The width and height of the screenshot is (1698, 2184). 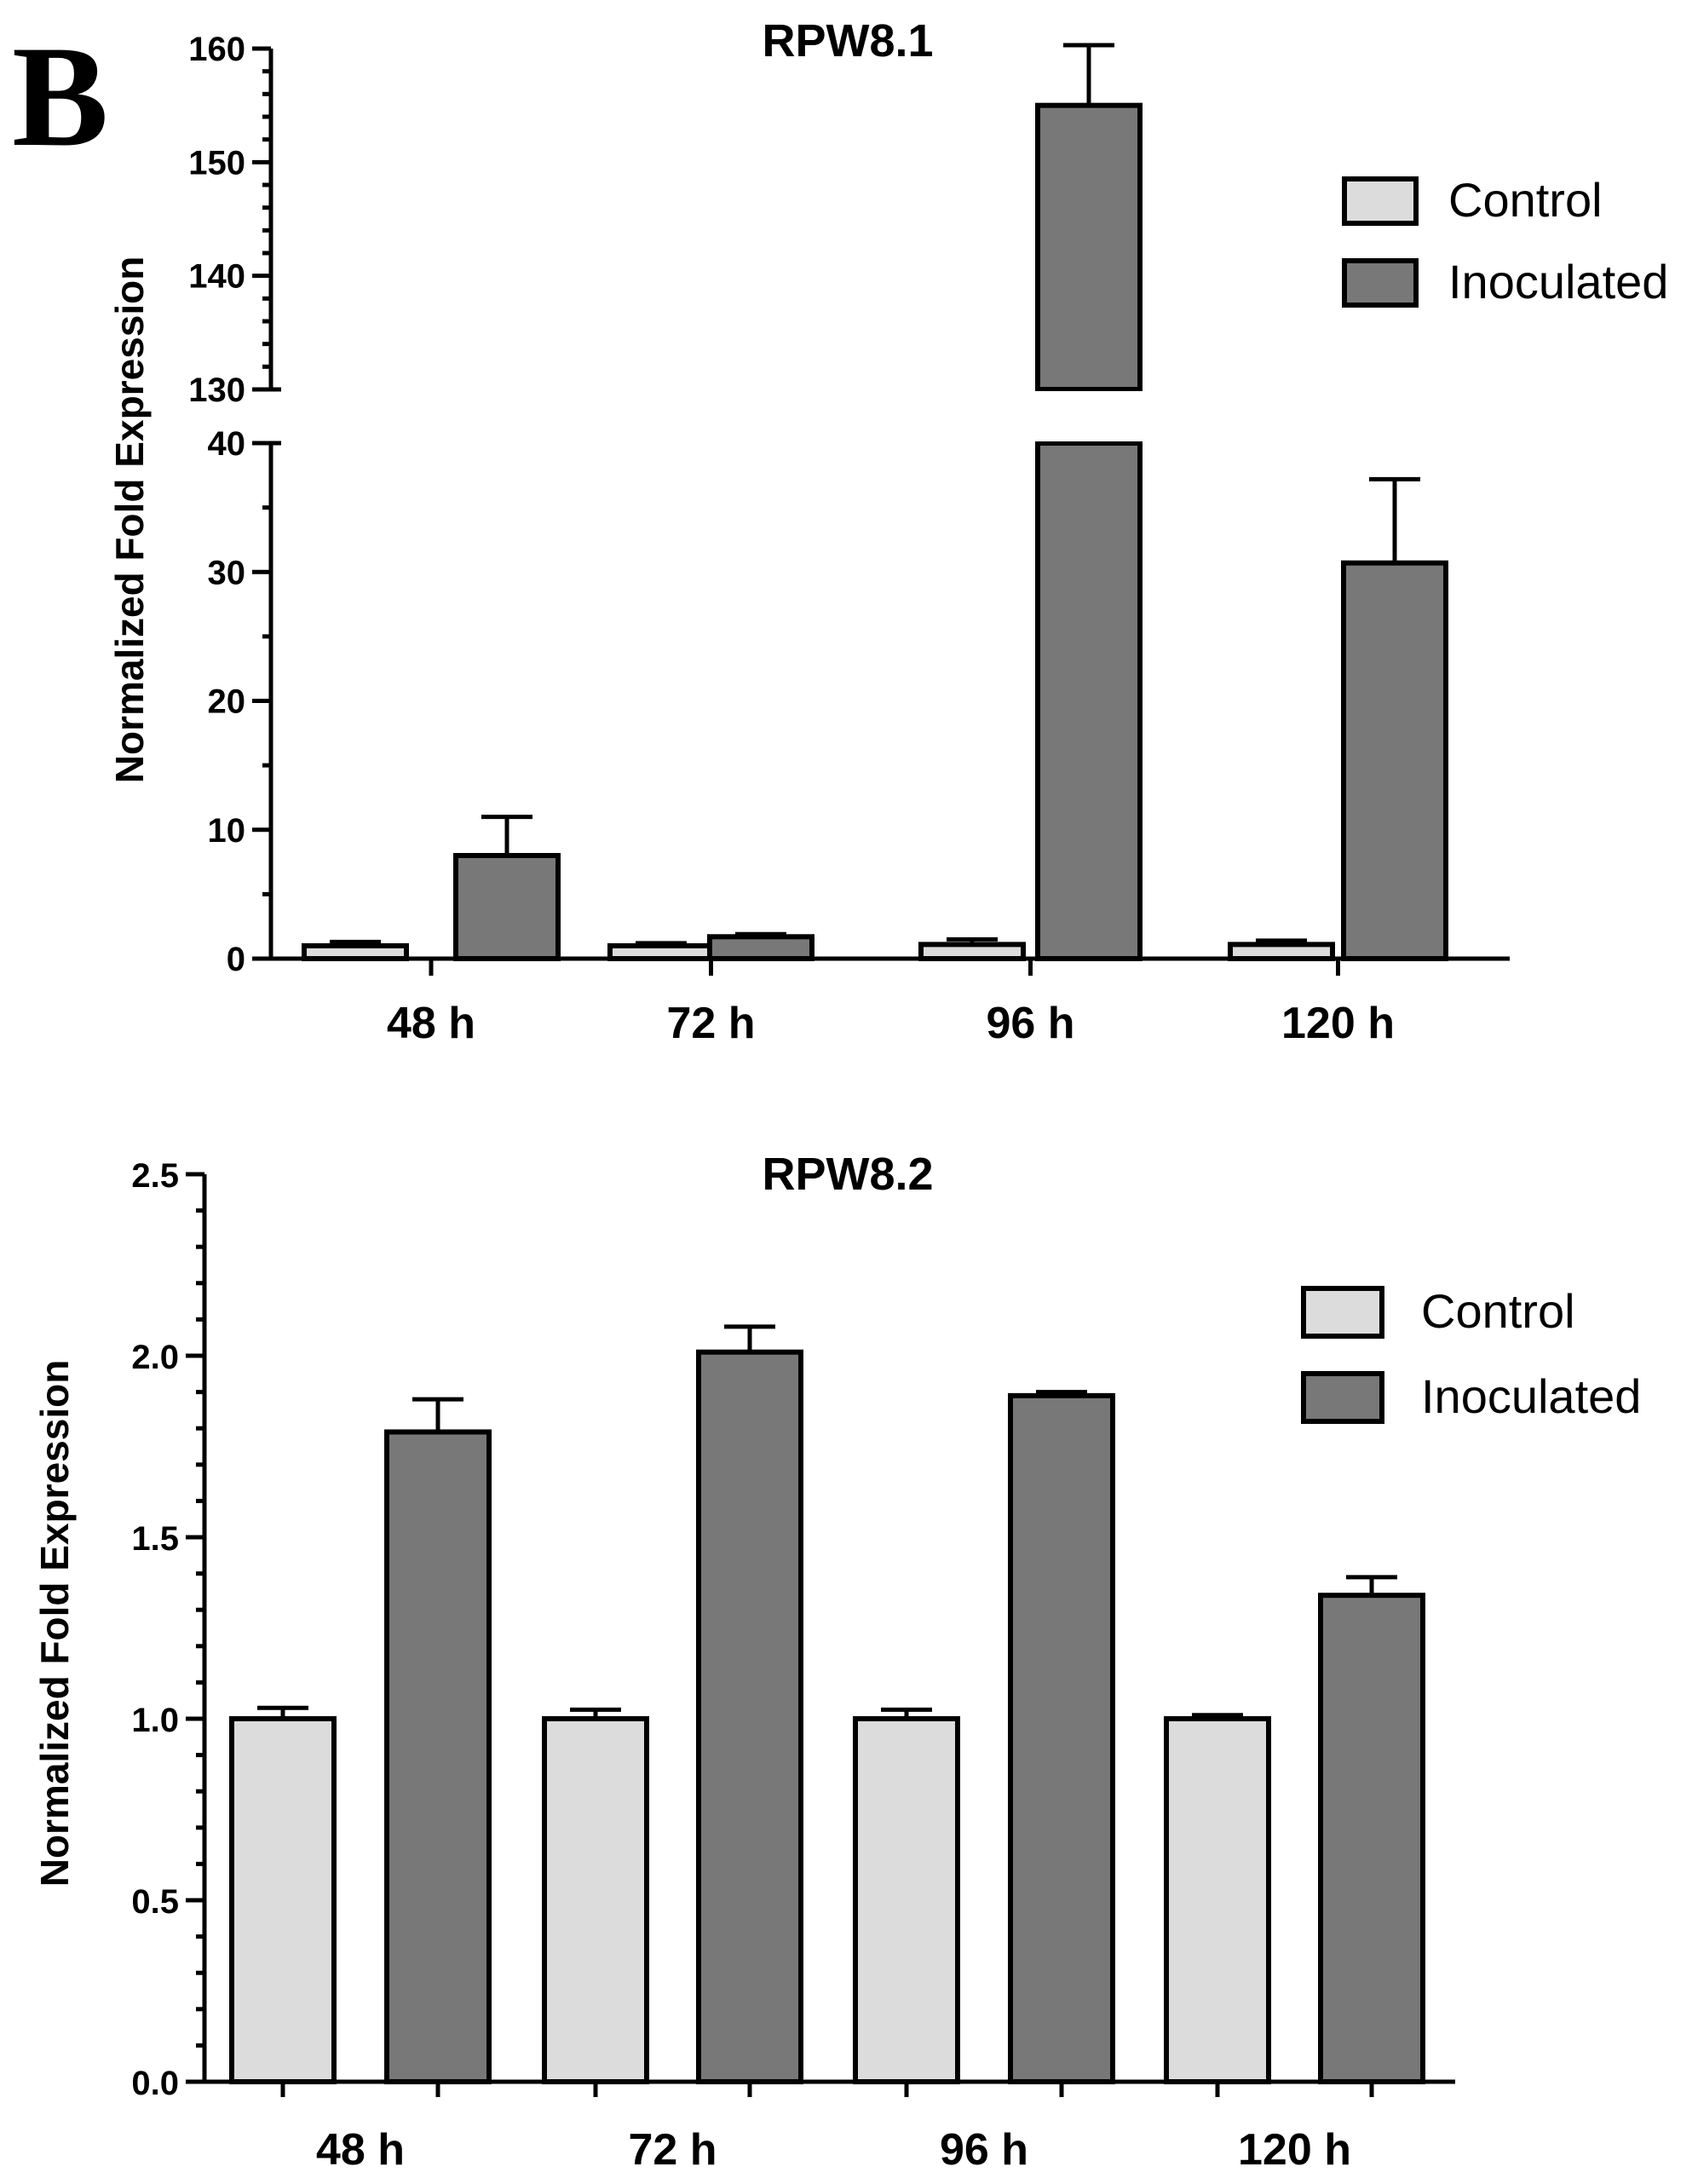 What do you see at coordinates (155, 1176) in the screenshot?
I see `y-tick-label: 2.5` at bounding box center [155, 1176].